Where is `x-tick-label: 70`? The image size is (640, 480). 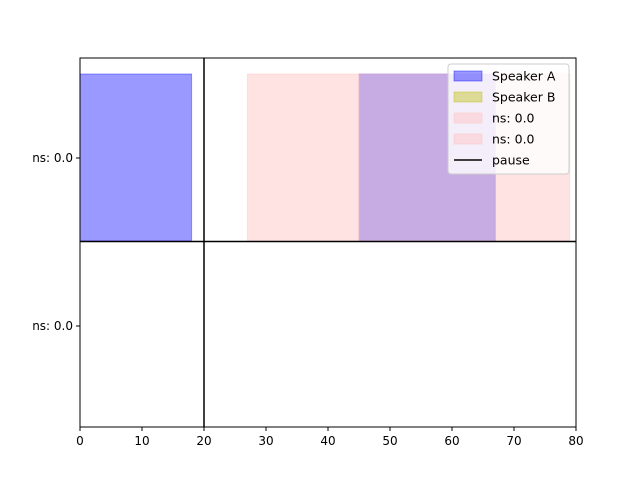 x-tick-label: 70 is located at coordinates (513, 441).